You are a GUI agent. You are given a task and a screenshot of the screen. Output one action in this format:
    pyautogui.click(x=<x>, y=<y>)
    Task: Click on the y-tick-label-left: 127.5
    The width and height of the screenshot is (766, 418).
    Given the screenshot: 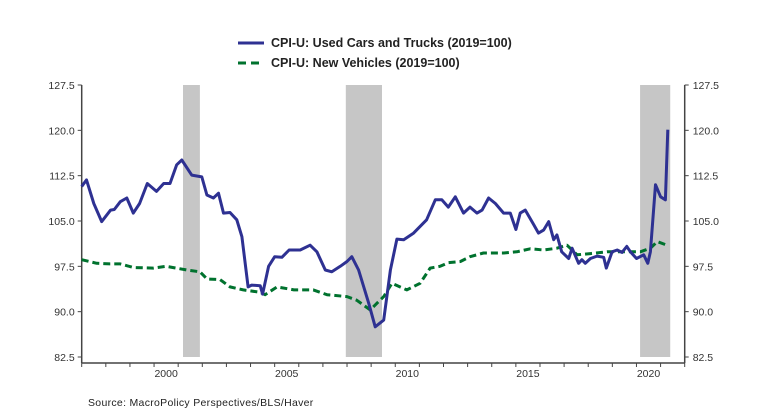 What is the action you would take?
    pyautogui.click(x=61, y=86)
    